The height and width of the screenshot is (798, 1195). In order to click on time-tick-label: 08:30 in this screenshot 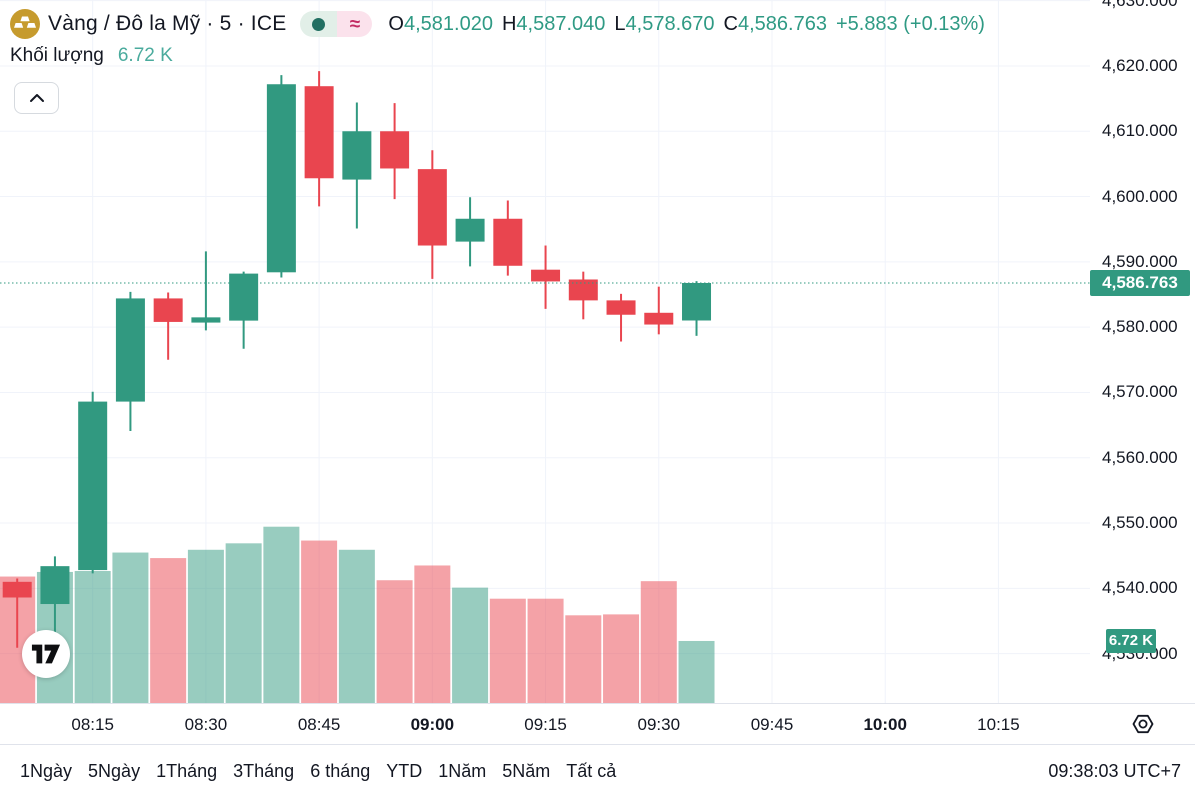, I will do `click(206, 724)`.